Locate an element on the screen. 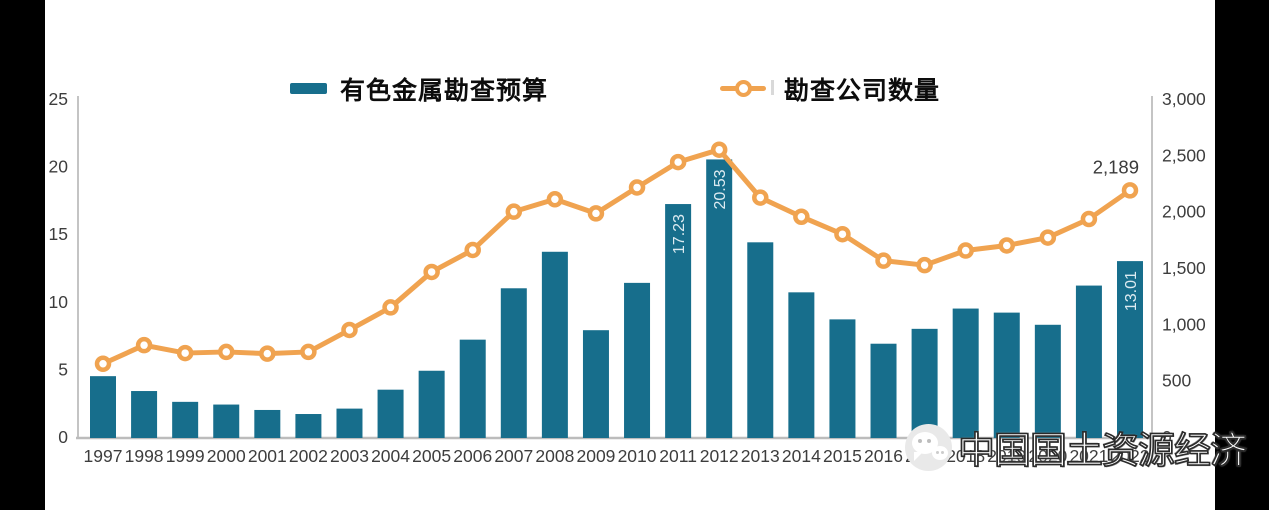  bar-2006 is located at coordinates (472, 388).